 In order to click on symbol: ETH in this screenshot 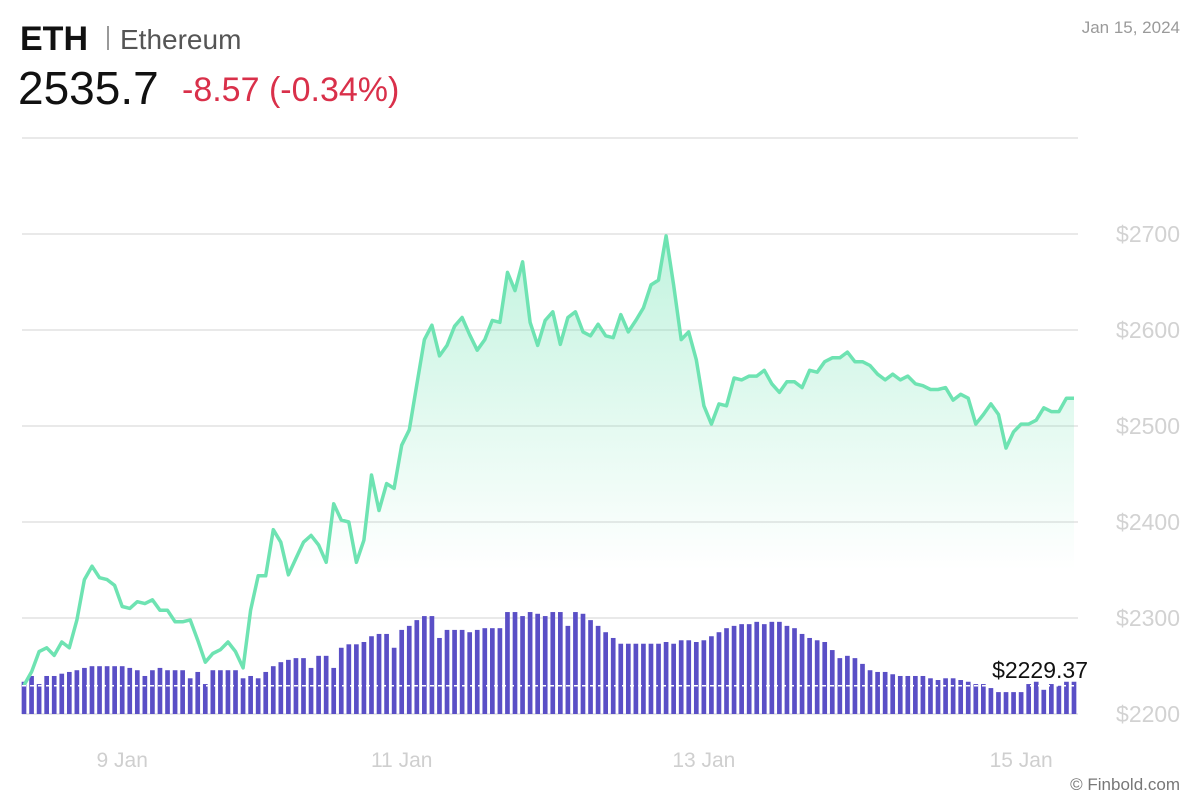, I will do `click(54, 39)`.